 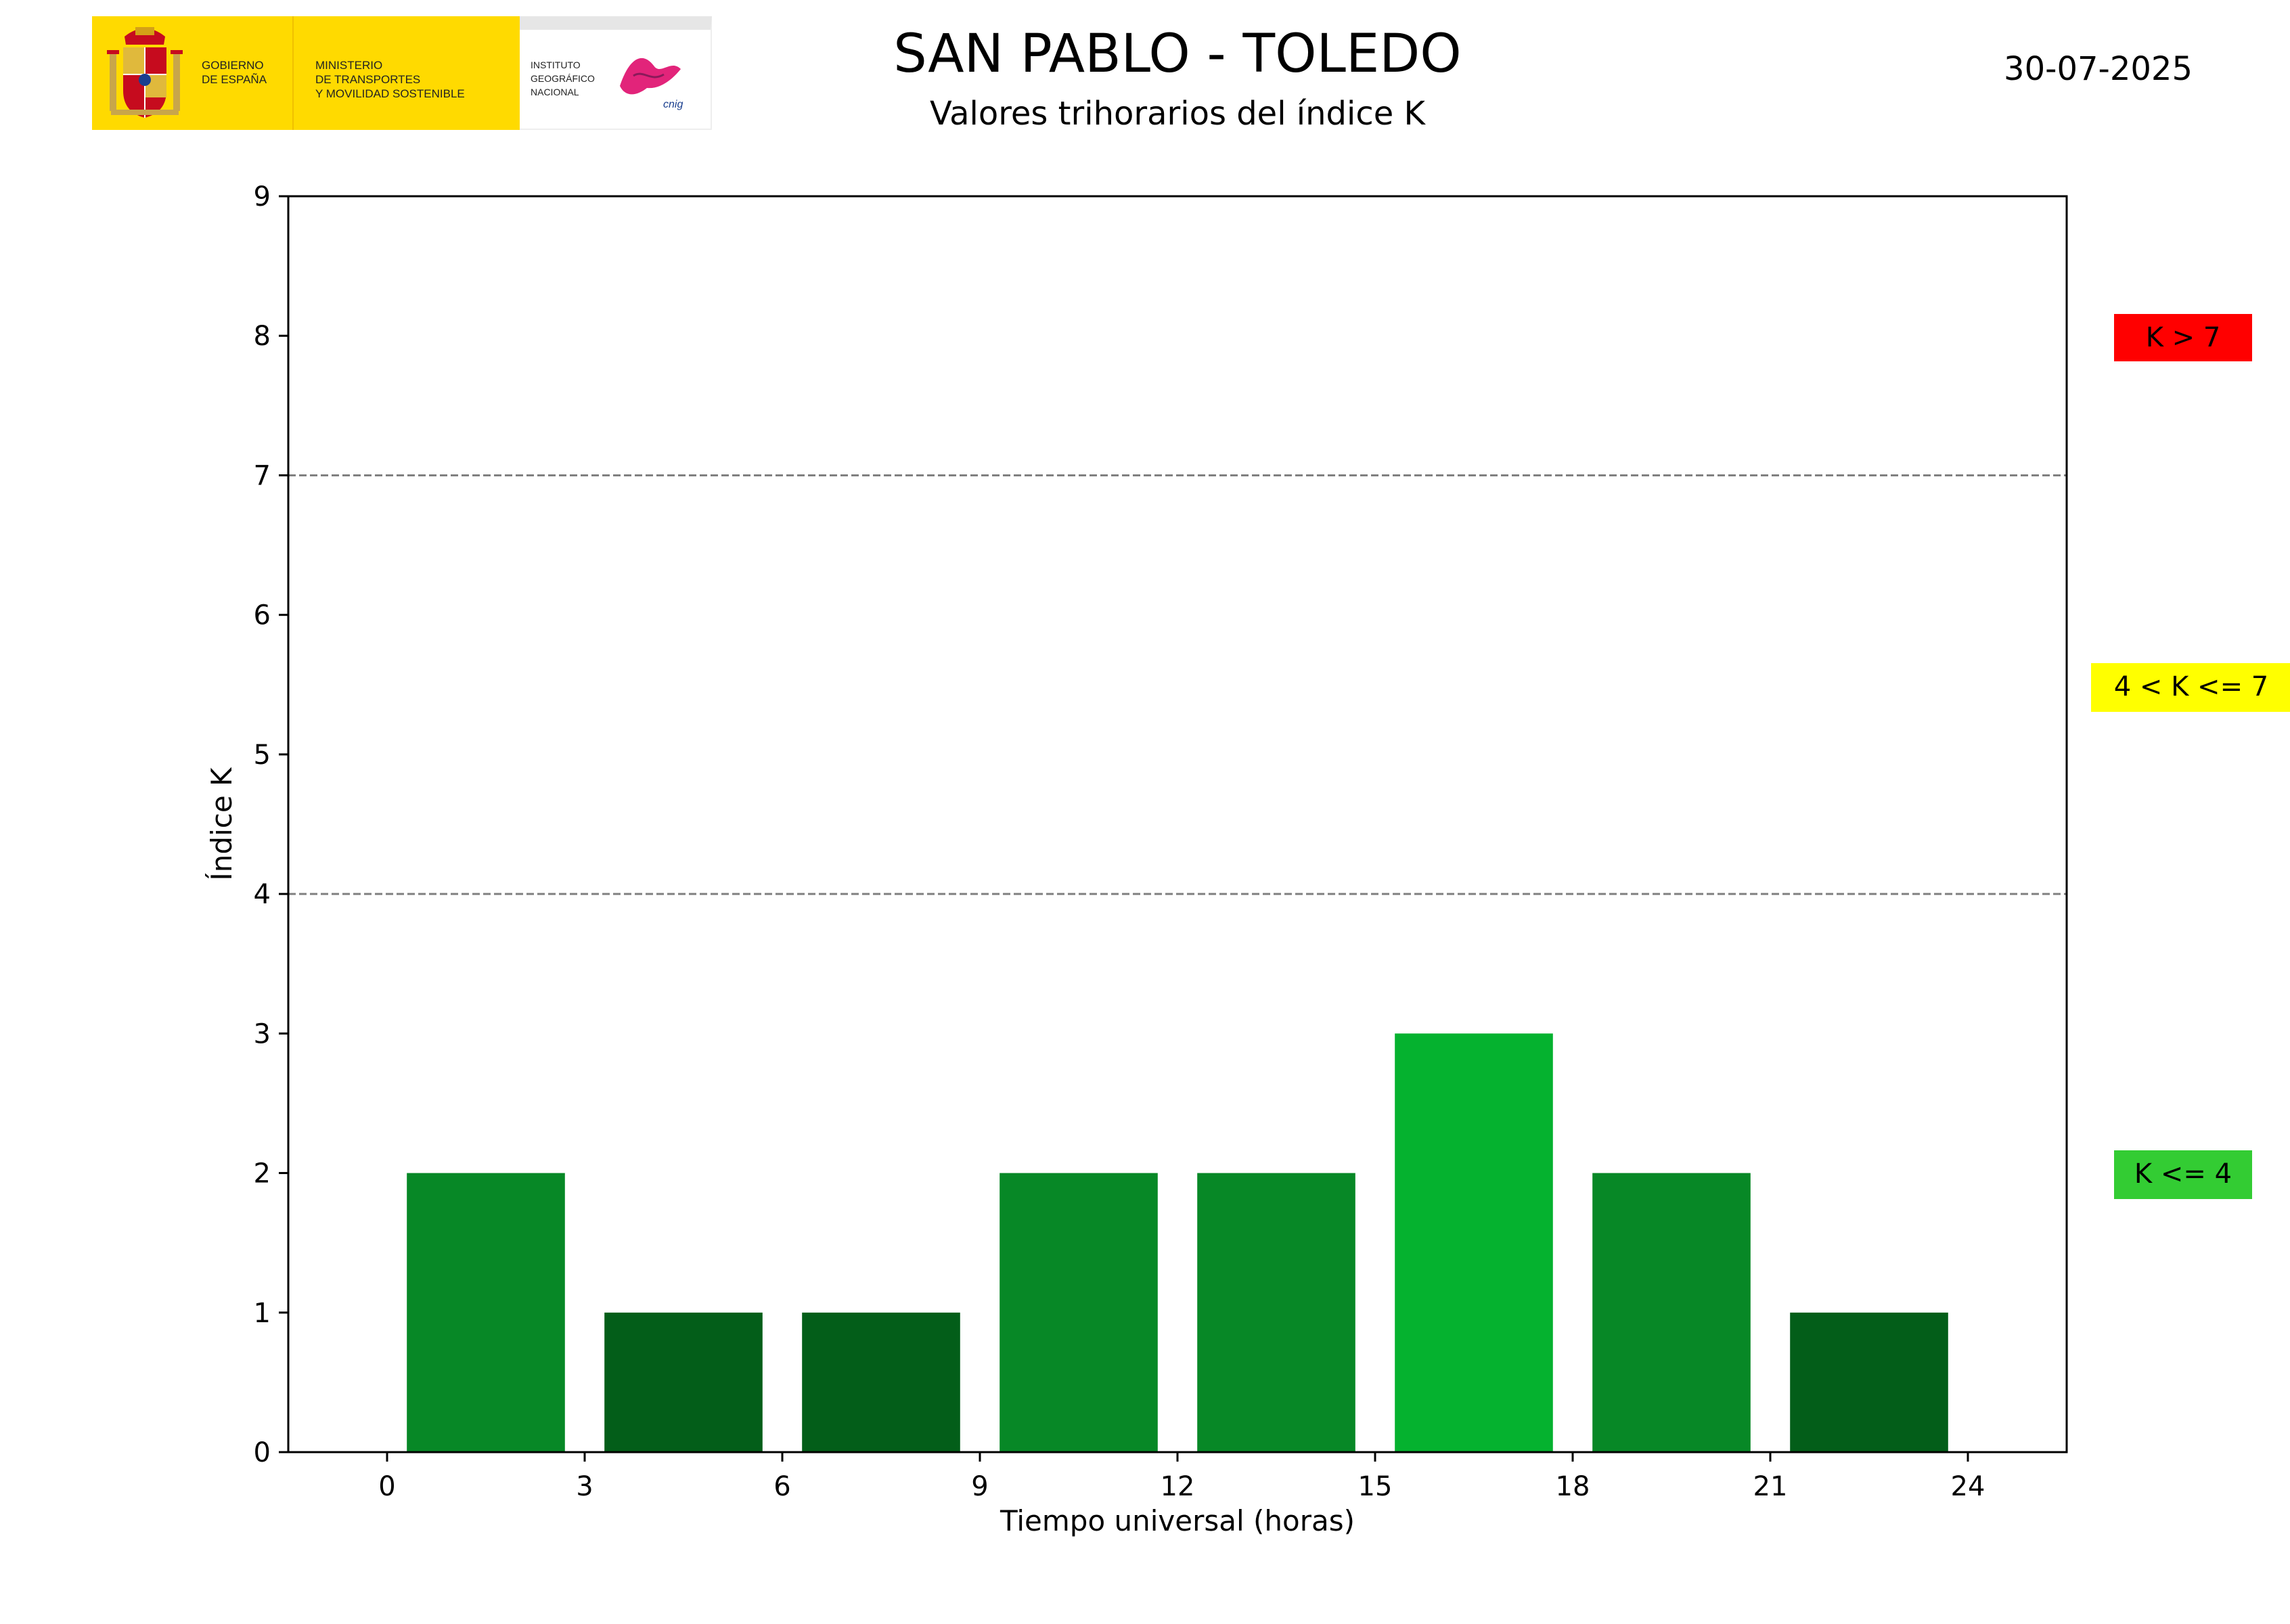 I want to click on y-axis-label: Índice K, so click(x=221, y=824).